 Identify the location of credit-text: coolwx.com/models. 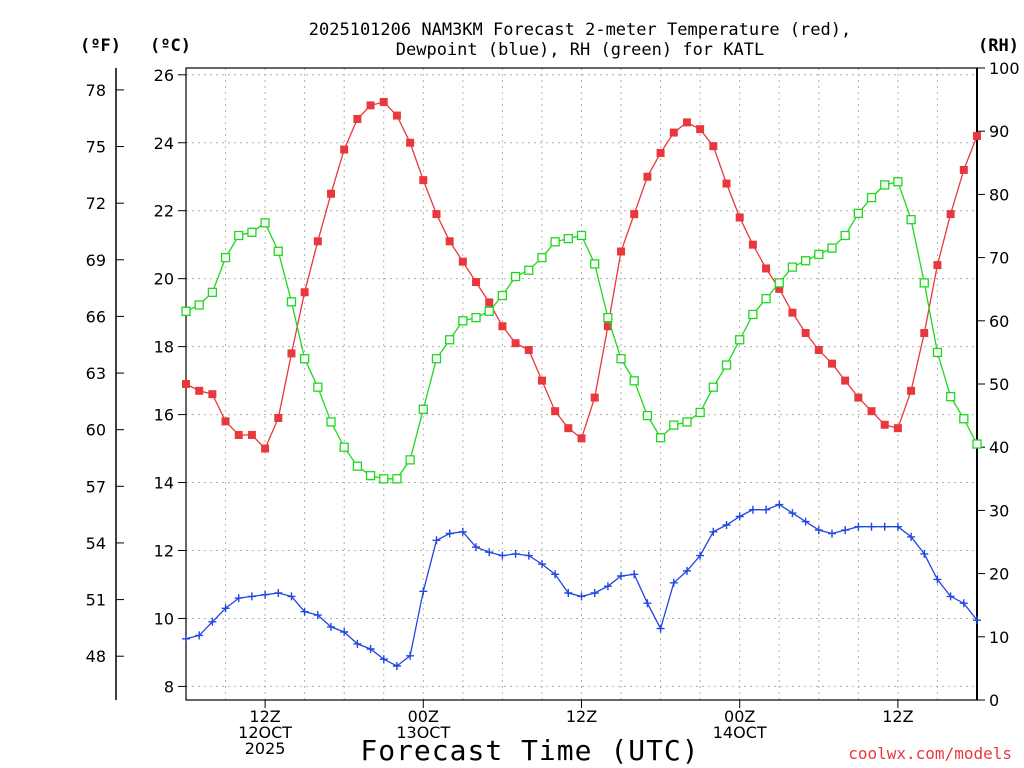
(930, 753).